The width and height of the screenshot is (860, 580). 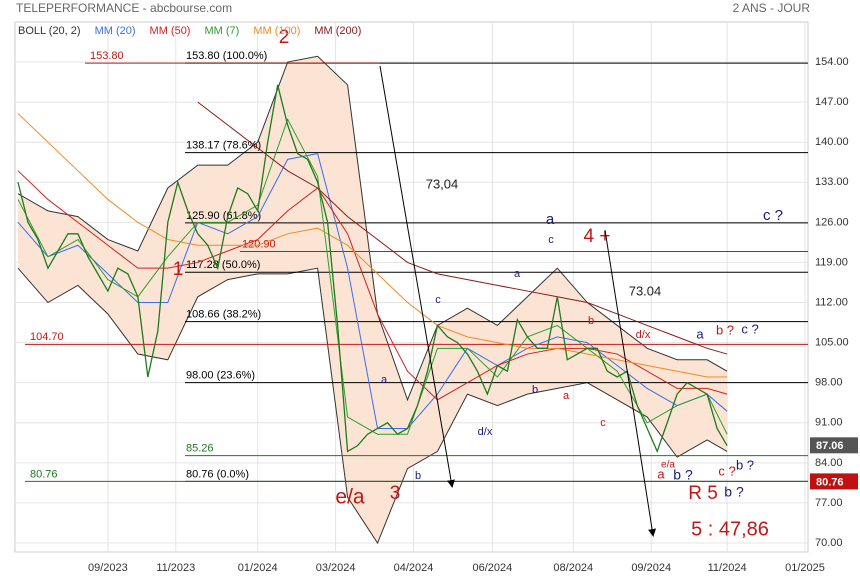 I want to click on level-label: 80.76, so click(x=44, y=474).